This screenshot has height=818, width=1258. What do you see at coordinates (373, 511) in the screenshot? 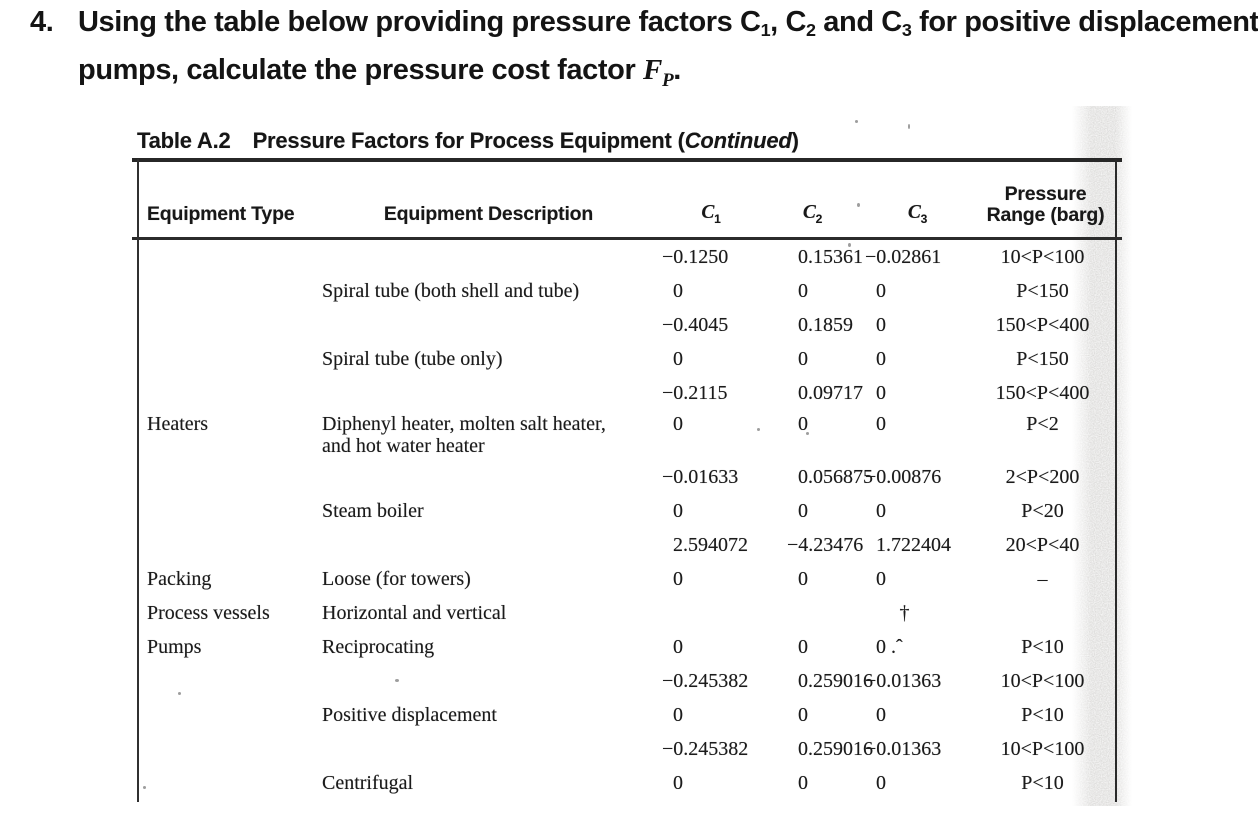
I see `table-cell: Steam boiler` at bounding box center [373, 511].